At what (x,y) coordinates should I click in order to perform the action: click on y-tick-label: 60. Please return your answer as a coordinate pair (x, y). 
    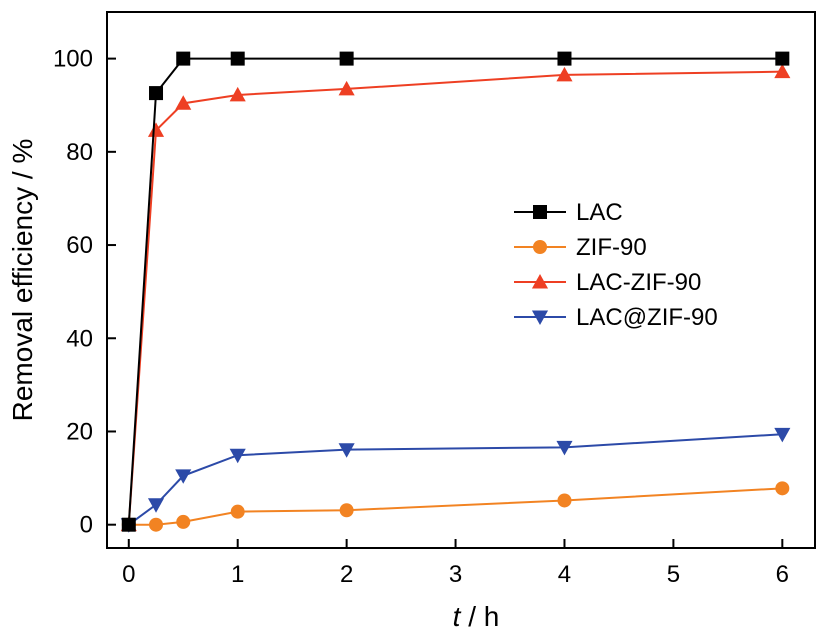
    Looking at the image, I should click on (79, 245).